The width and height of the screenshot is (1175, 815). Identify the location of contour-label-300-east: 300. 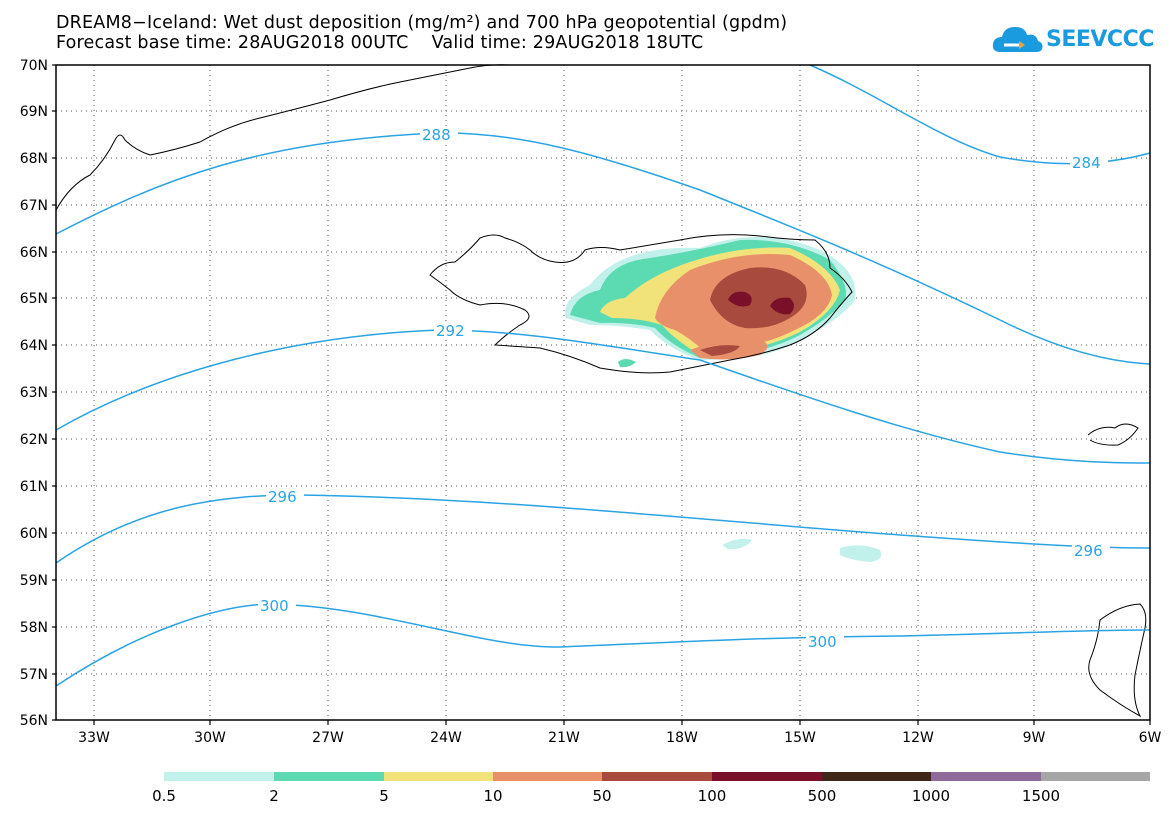
(822, 642).